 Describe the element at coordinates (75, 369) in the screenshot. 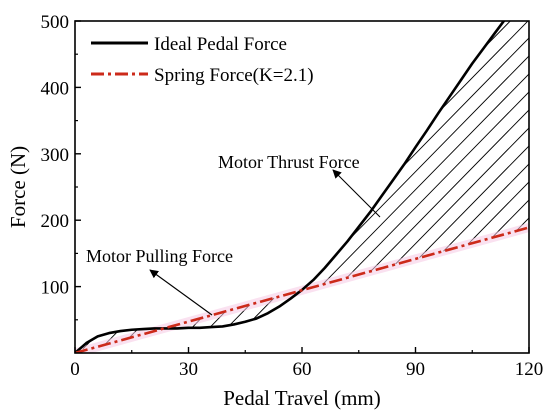

I see `x-tick-label: 0` at that location.